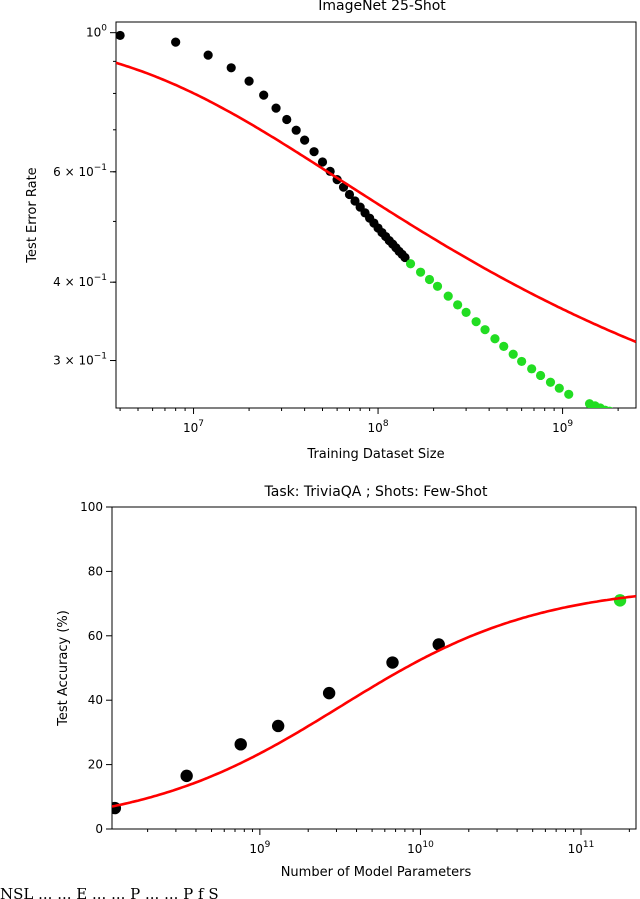 Image resolution: width=640 pixels, height=899 pixels. Describe the element at coordinates (95, 636) in the screenshot. I see `y-tick-label: 60` at that location.